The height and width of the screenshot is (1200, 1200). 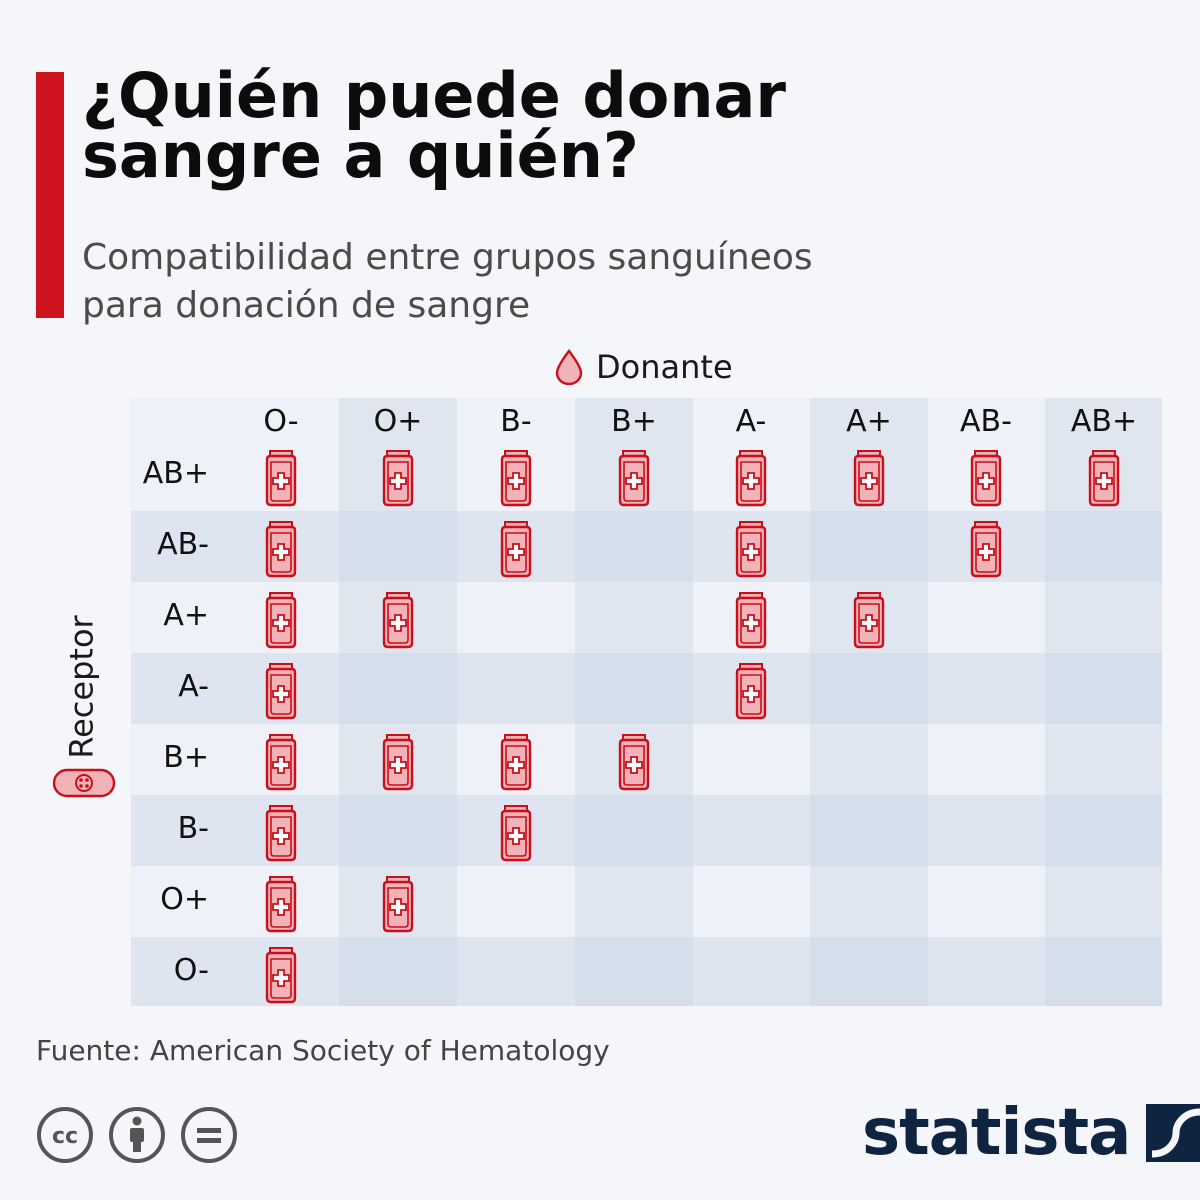 What do you see at coordinates (323, 1050) in the screenshot?
I see `source-note: Fuente: American Society of Hematology` at bounding box center [323, 1050].